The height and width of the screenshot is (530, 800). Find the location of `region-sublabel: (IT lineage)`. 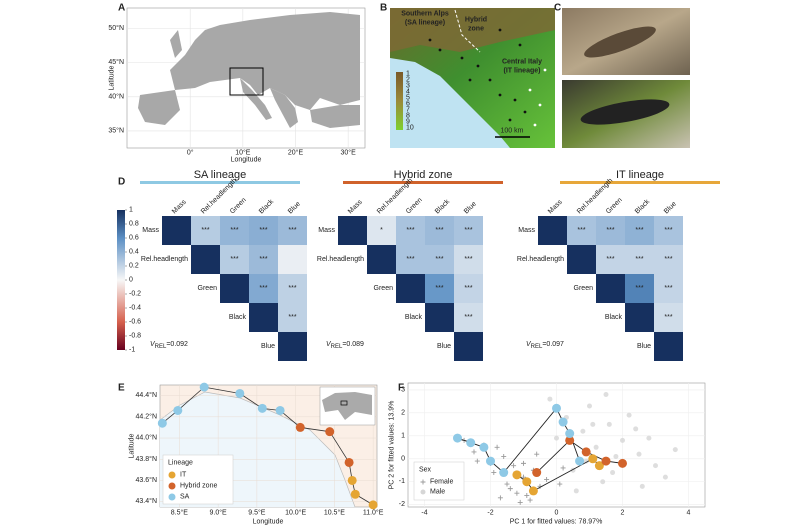

region-sublabel: (IT lineage) is located at coordinates (522, 71).